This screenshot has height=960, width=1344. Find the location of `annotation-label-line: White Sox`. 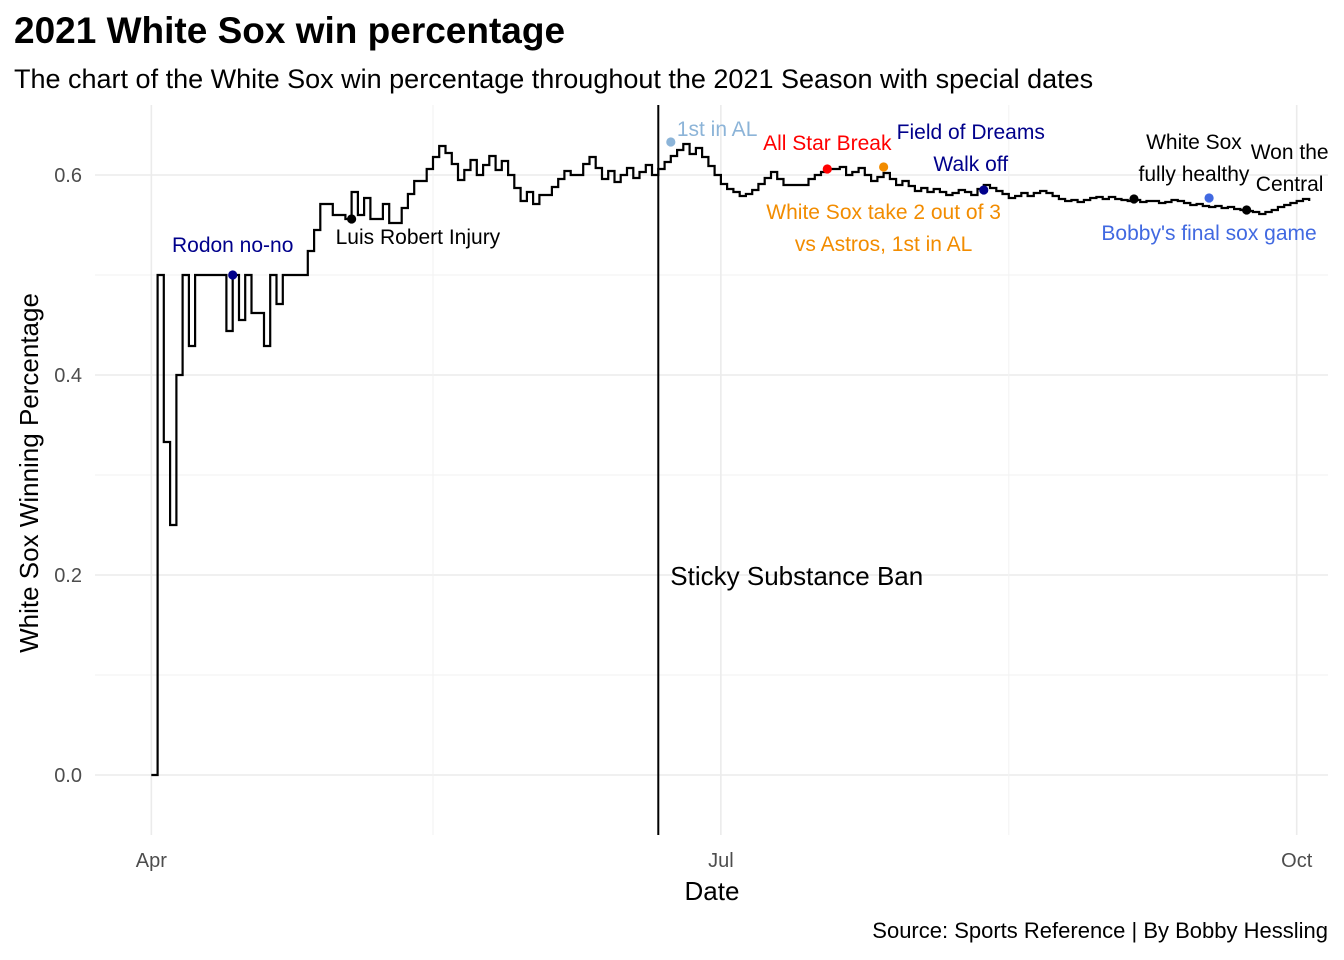

annotation-label-line: White Sox is located at coordinates (1194, 142).